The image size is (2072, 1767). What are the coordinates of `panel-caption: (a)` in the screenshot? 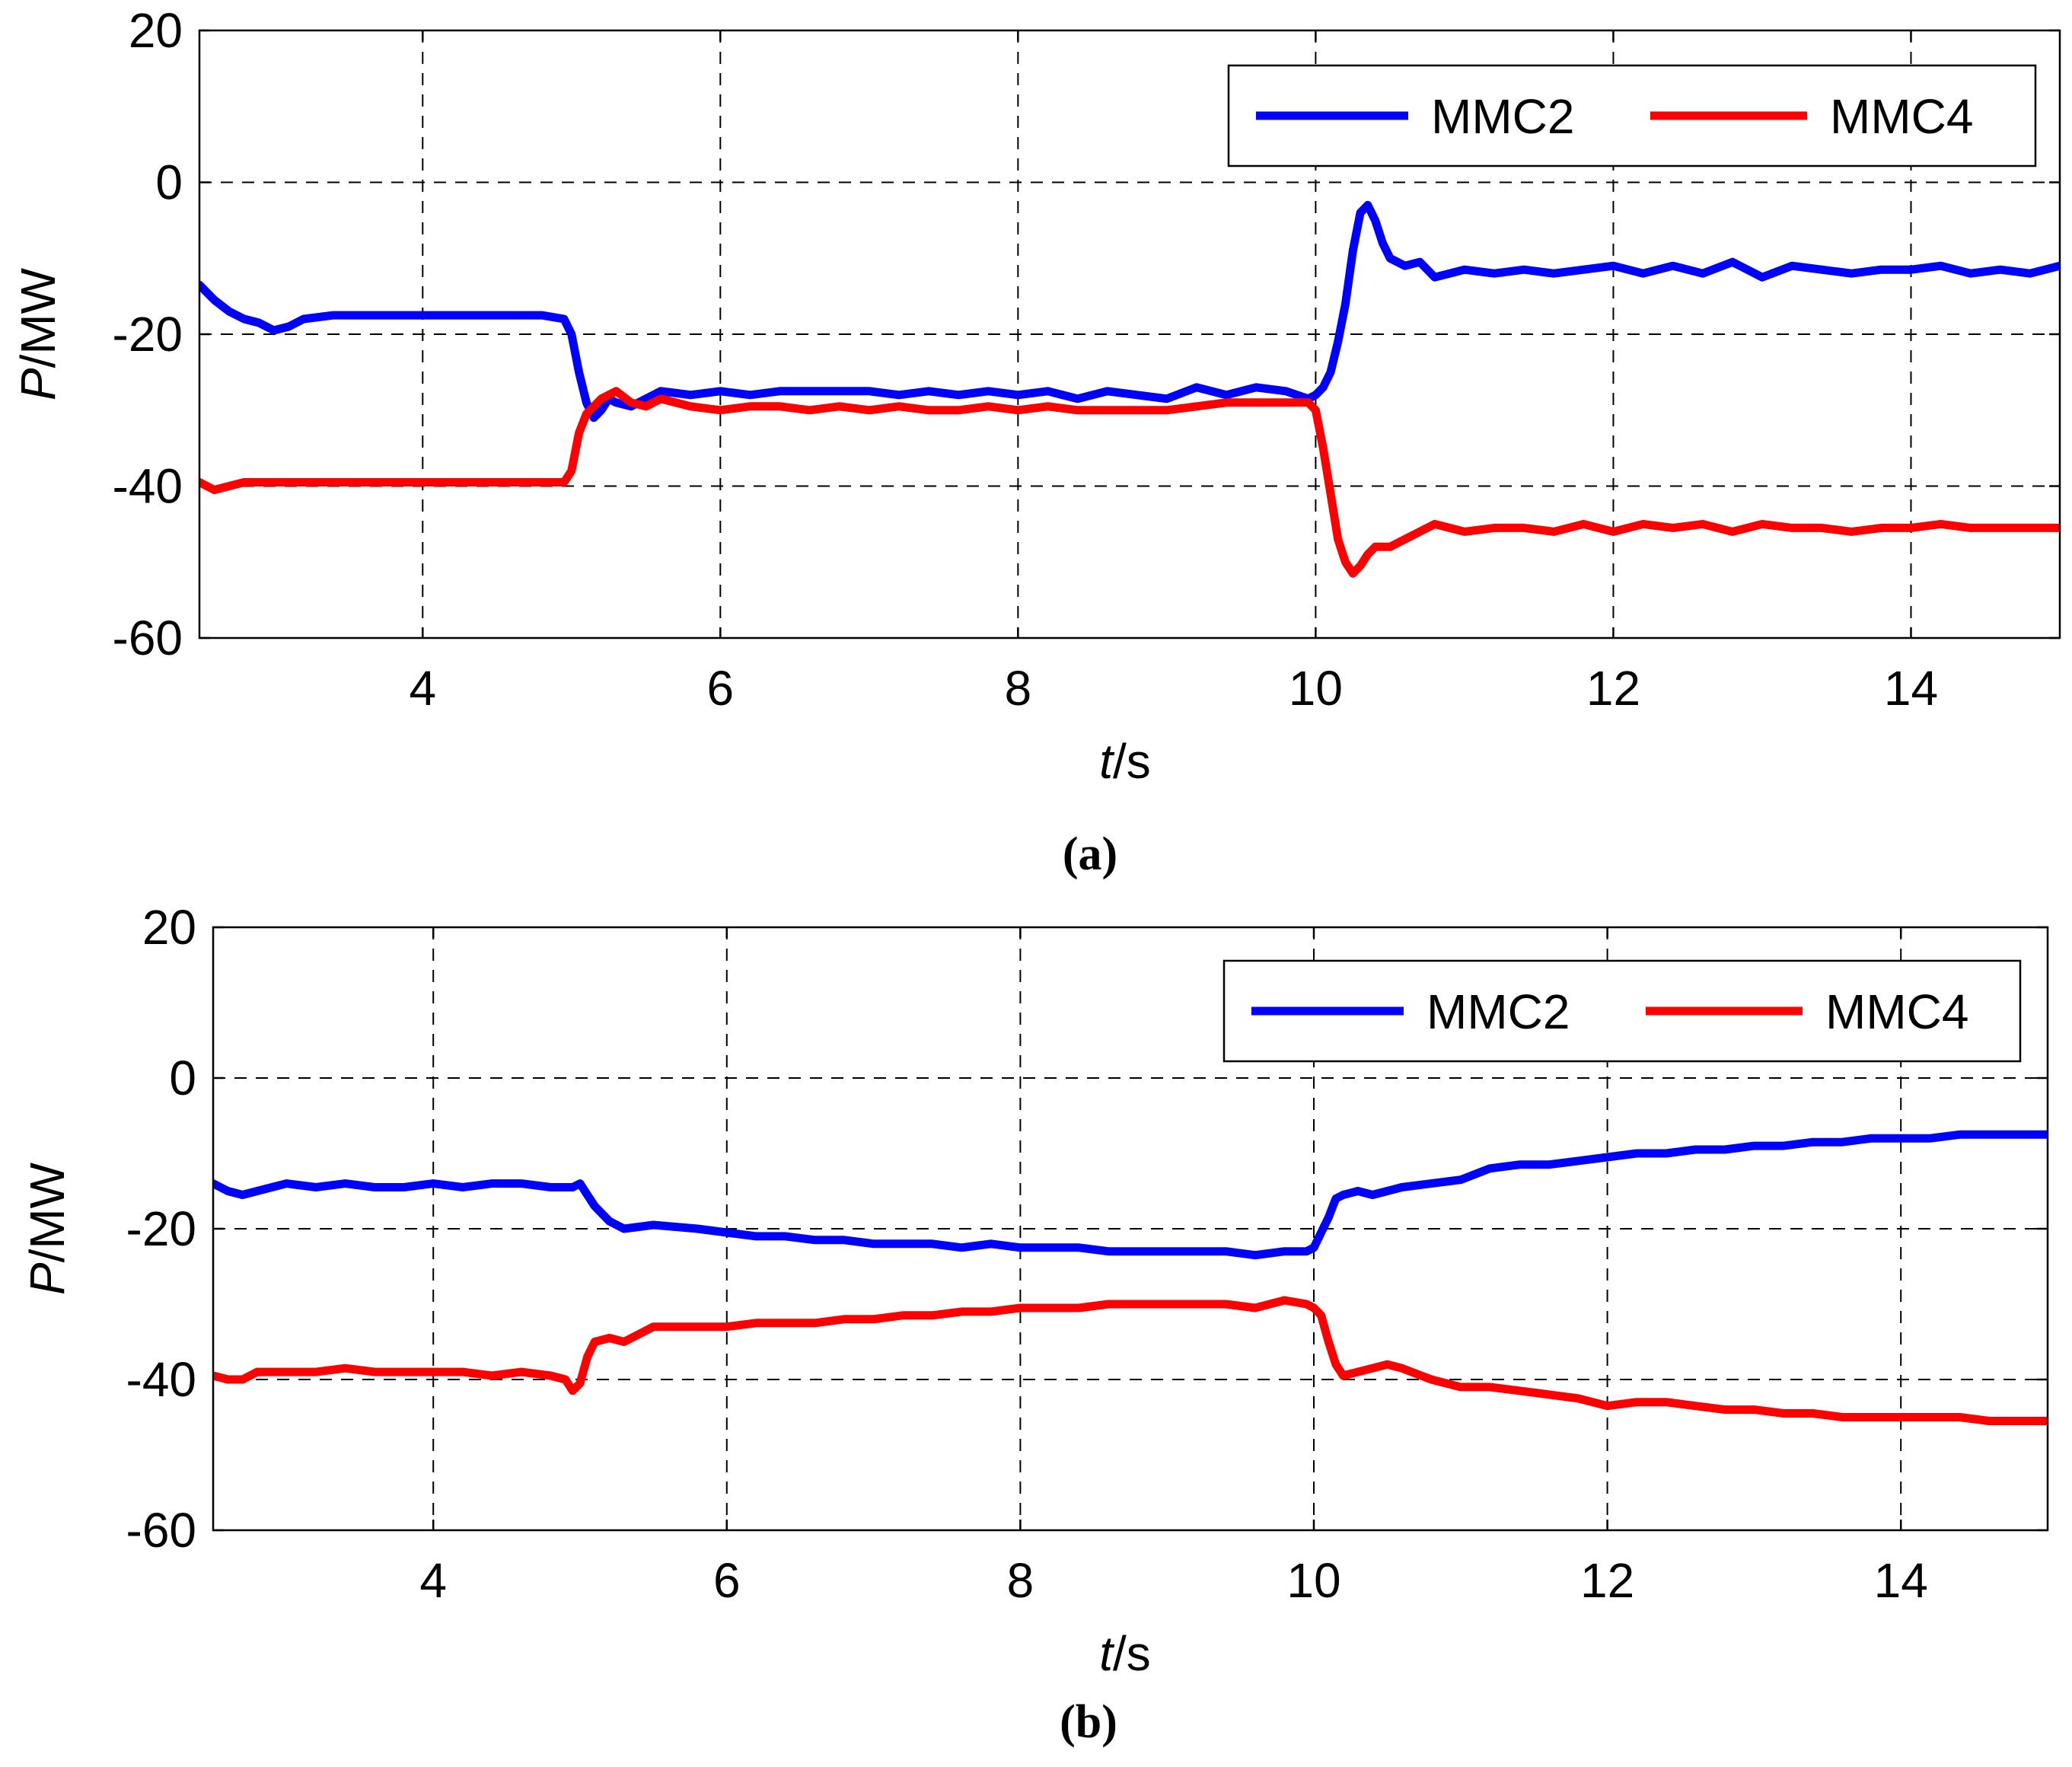 It's located at (1090, 854).